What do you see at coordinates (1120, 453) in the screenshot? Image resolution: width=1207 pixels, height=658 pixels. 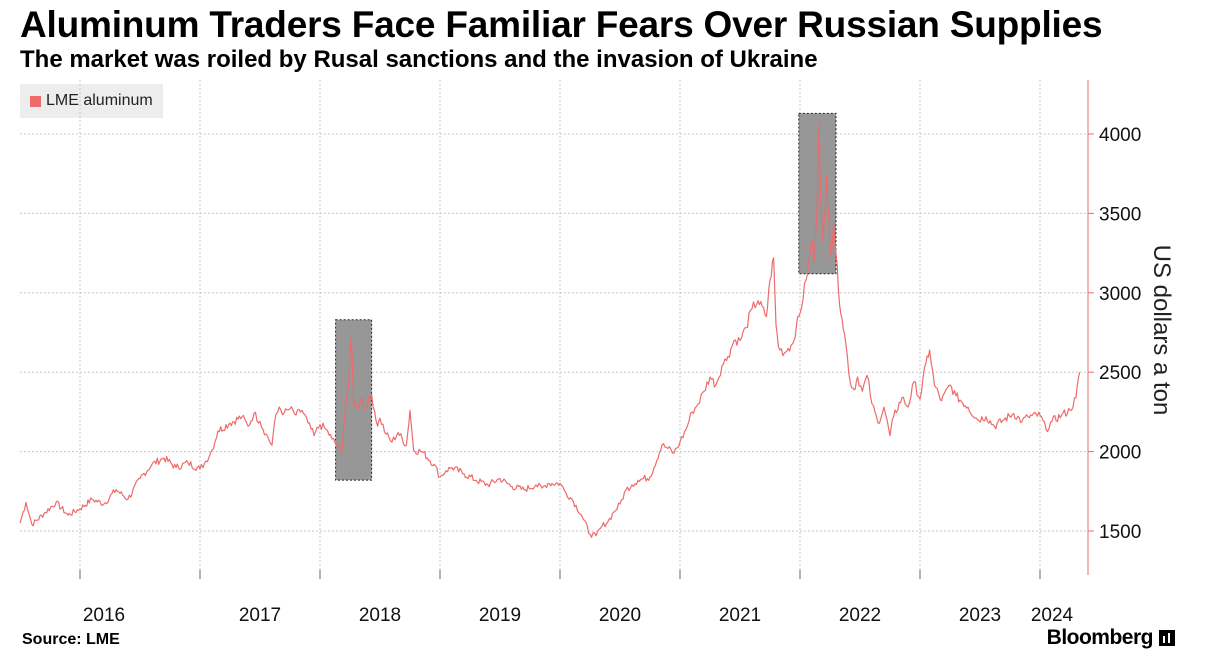 I see `y-tick-label: 2000` at bounding box center [1120, 453].